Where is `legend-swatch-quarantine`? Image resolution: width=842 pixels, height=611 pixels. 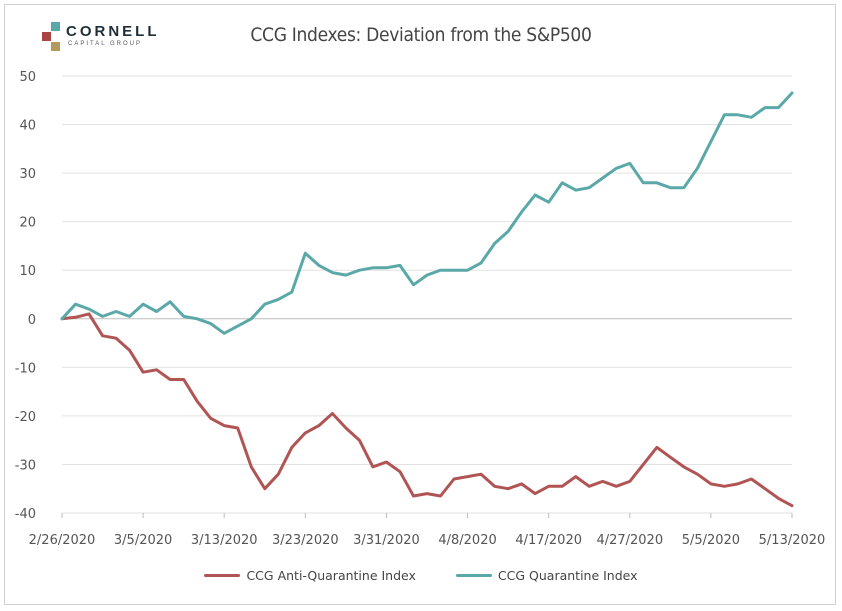
legend-swatch-quarantine is located at coordinates (473, 575).